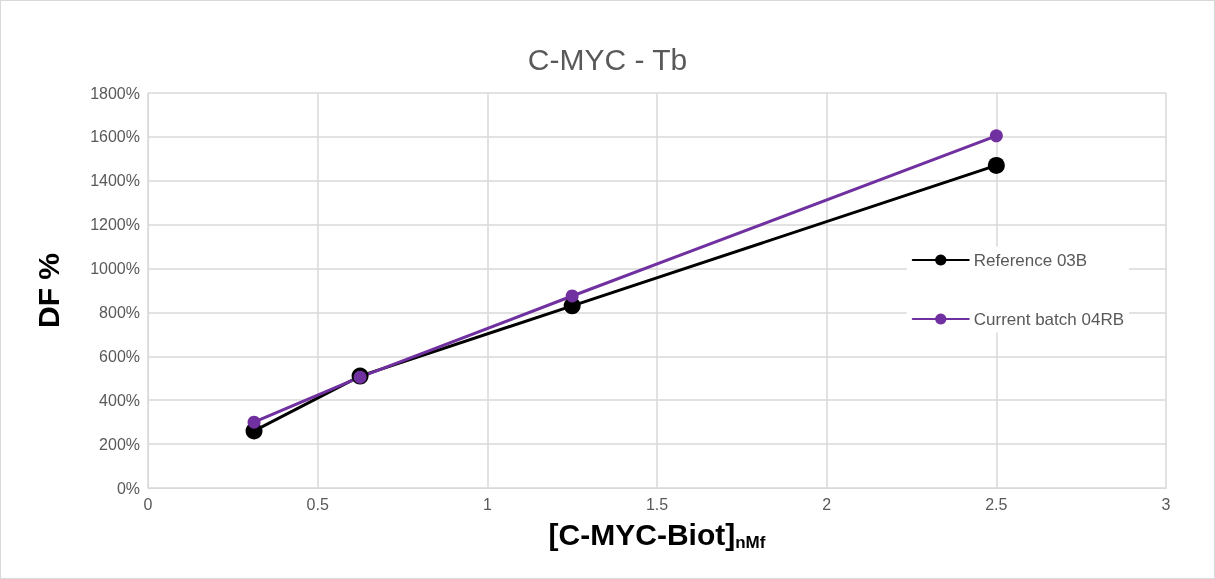 Image resolution: width=1215 pixels, height=579 pixels. What do you see at coordinates (119, 400) in the screenshot?
I see `y-tick-label: 400%` at bounding box center [119, 400].